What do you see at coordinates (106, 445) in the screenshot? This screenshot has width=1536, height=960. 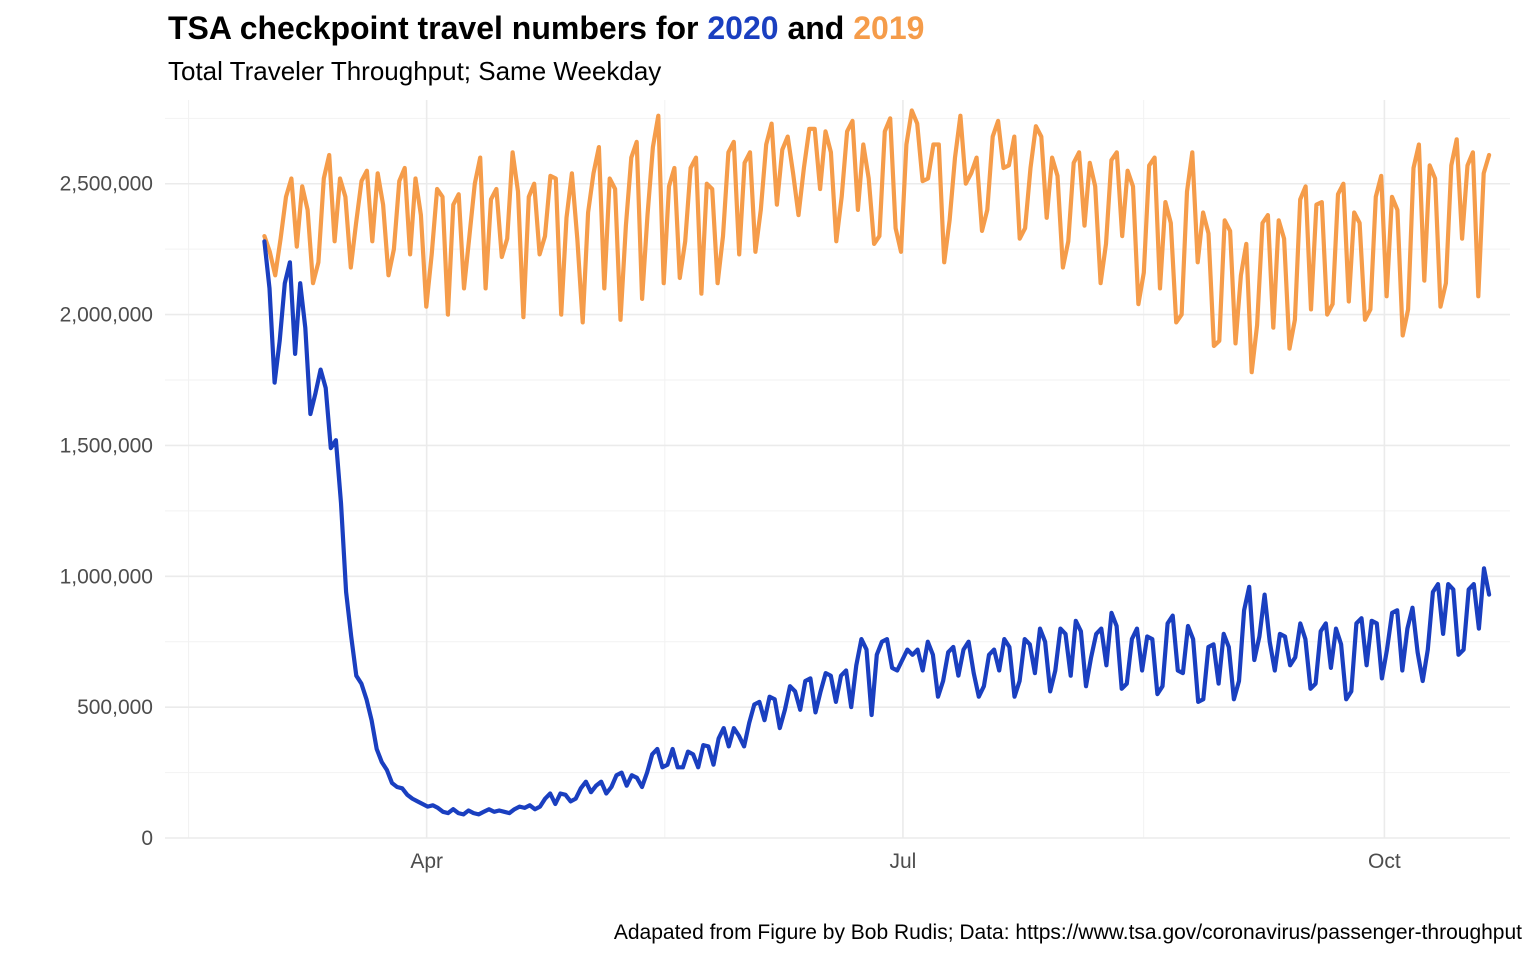 I see `y-tick-label: 1,500,000` at bounding box center [106, 445].